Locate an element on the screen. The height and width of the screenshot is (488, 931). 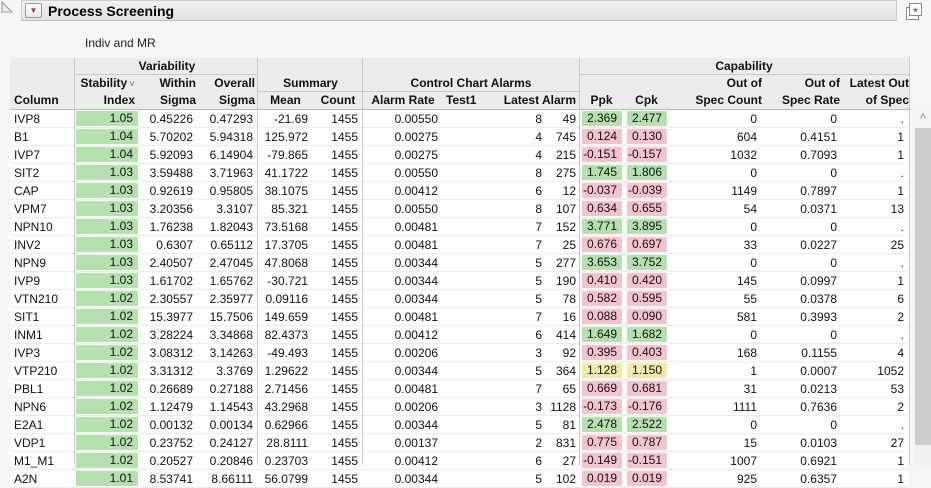
scrollbar-thumb is located at coordinates (923, 286).